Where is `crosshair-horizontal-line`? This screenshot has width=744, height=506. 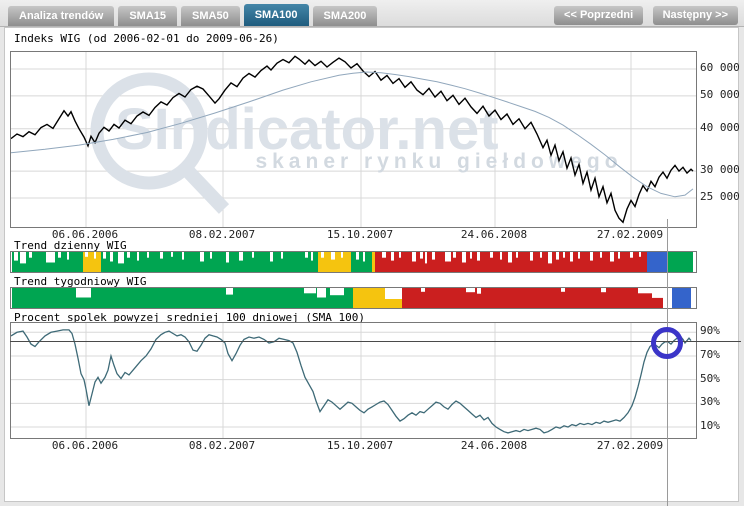
crosshair-horizontal-line is located at coordinates (375, 341).